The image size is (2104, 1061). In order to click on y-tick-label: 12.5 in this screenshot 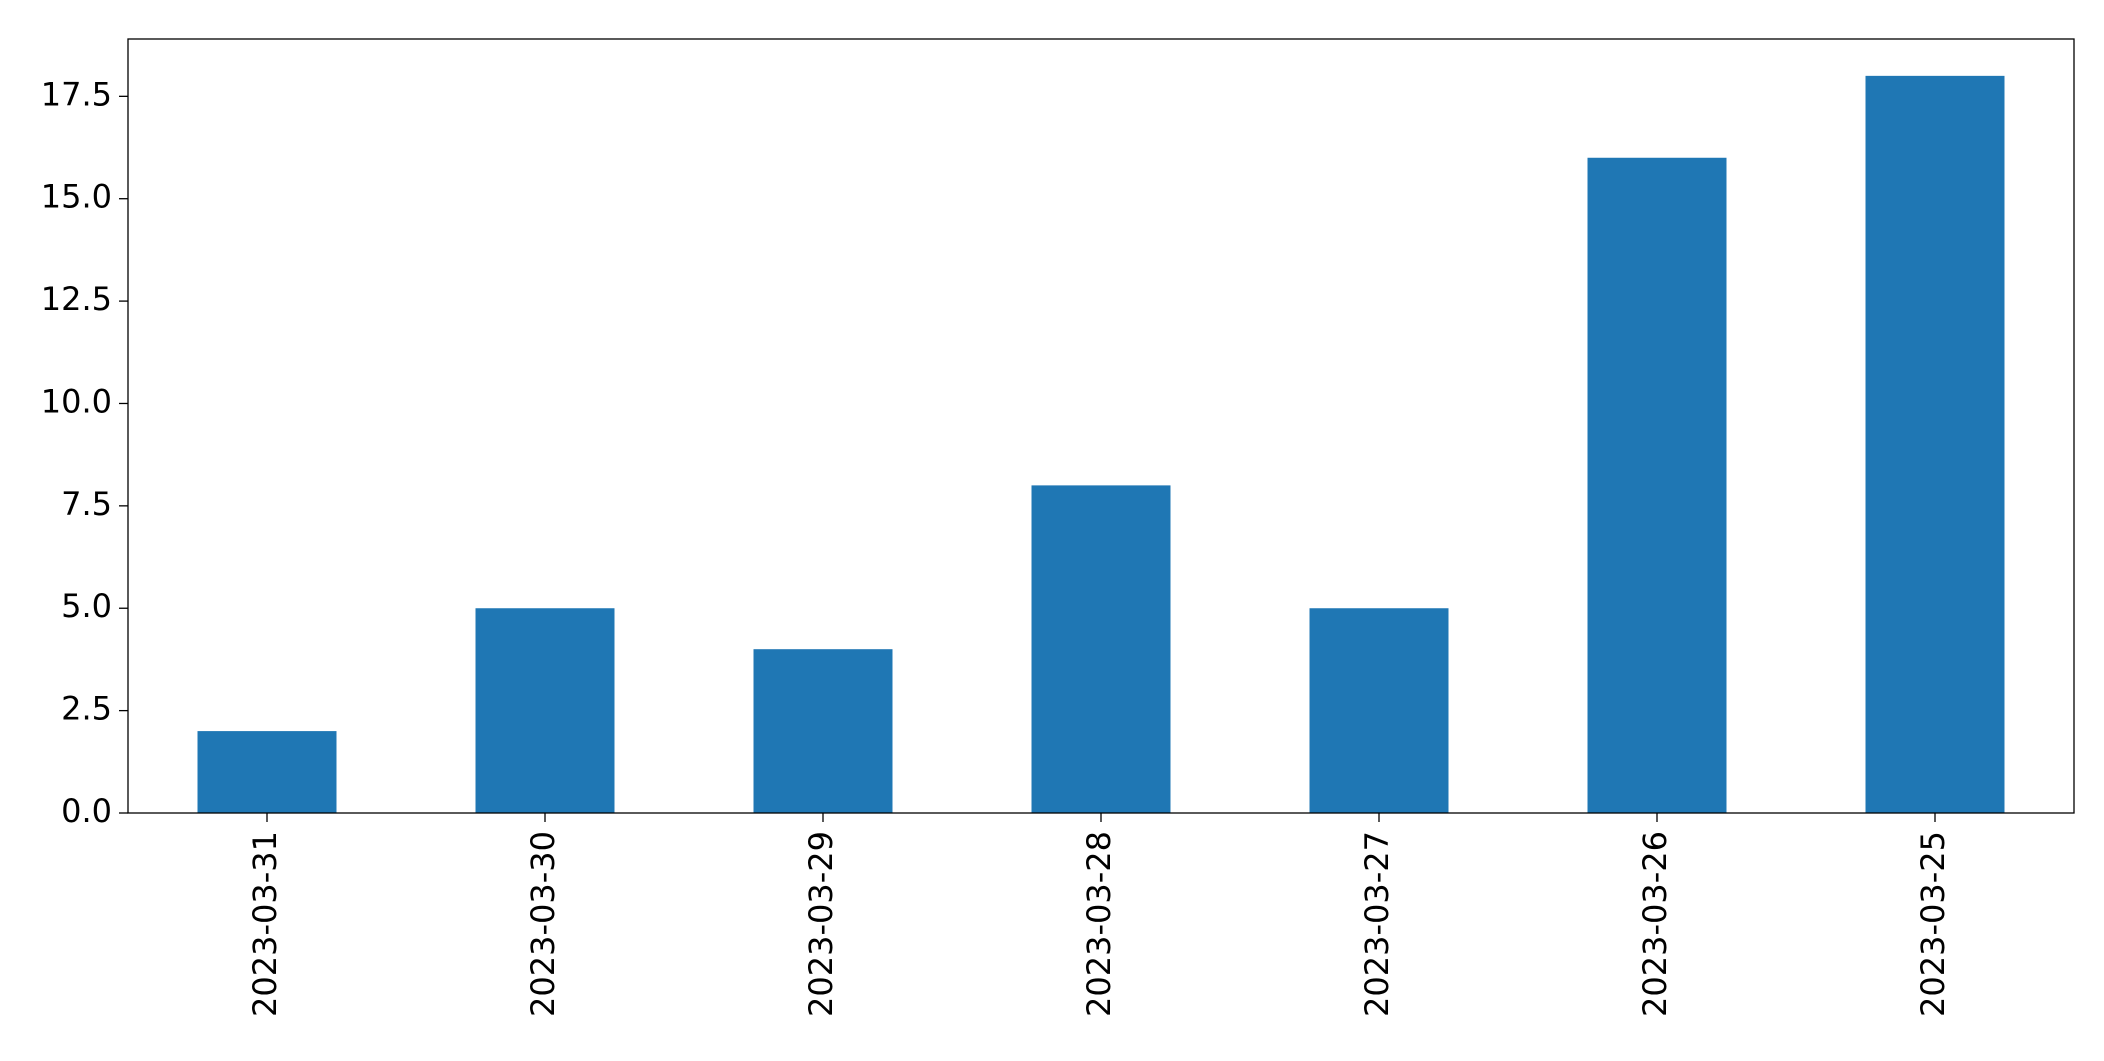, I will do `click(76, 299)`.